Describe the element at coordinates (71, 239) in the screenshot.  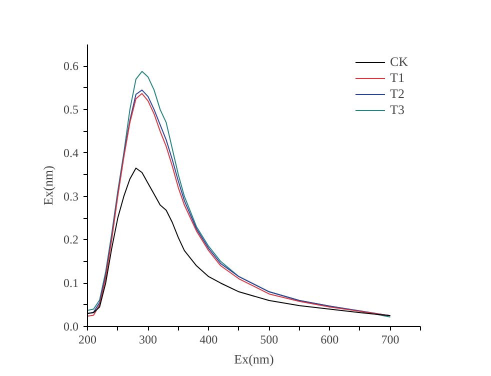
I see `y-tick-label: 0.2` at that location.